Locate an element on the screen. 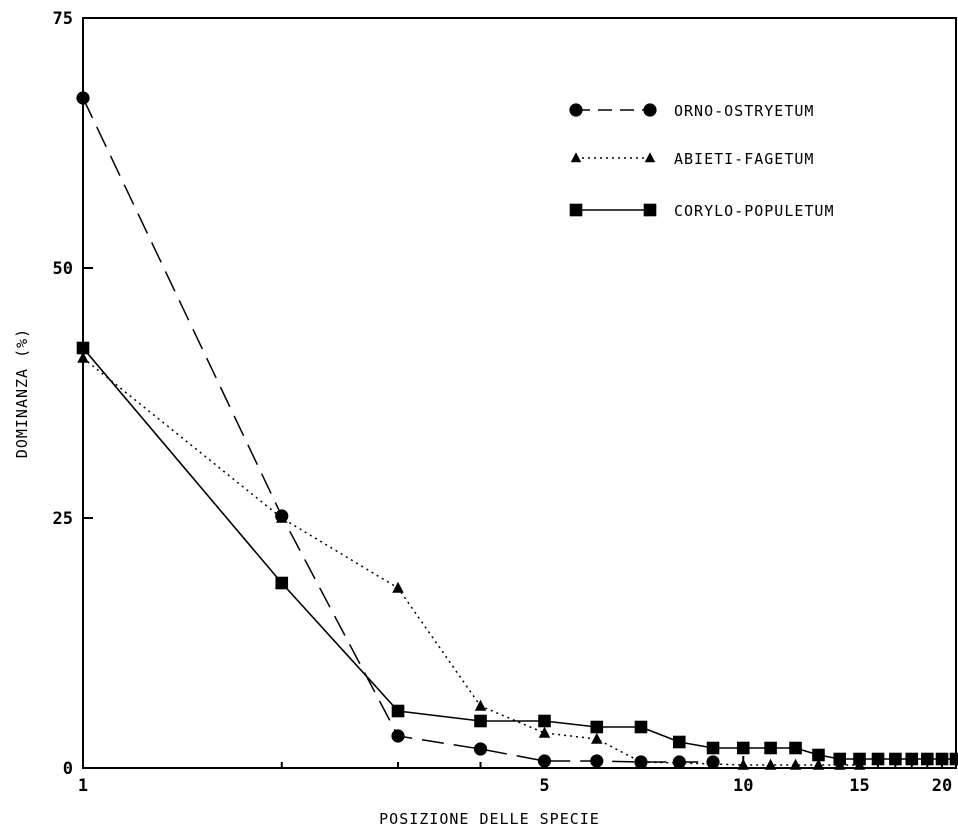  x-tick-label: 10 is located at coordinates (743, 786).